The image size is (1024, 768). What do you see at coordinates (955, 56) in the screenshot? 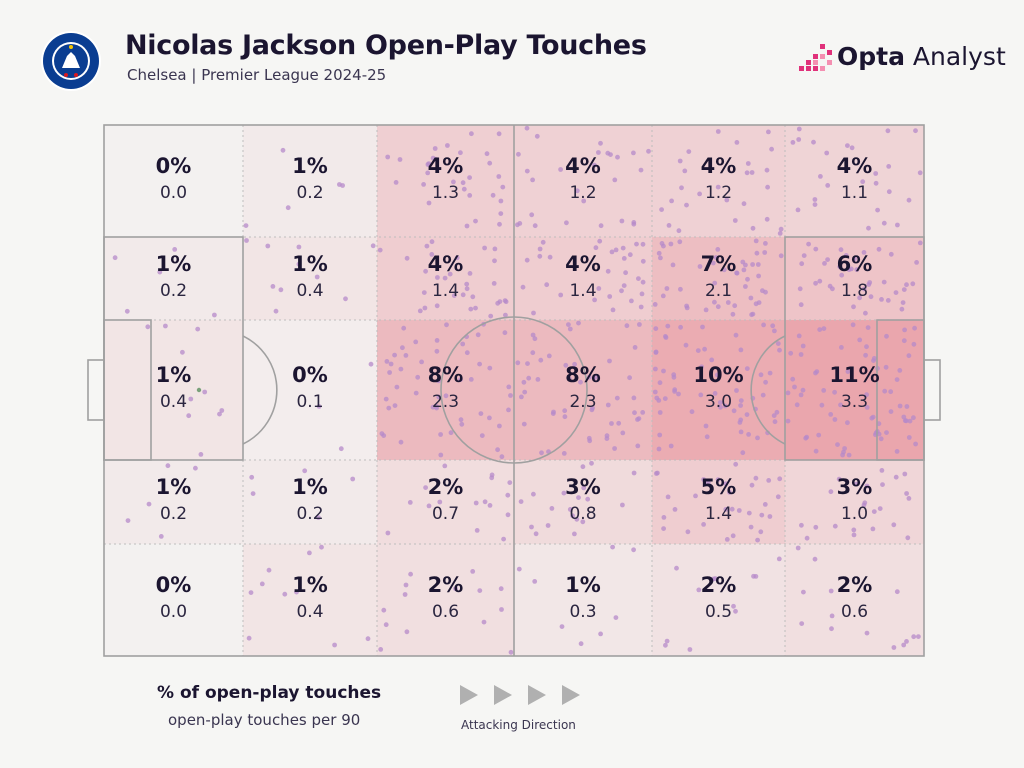
I see `brand-name-rest: Analyst` at bounding box center [955, 56].